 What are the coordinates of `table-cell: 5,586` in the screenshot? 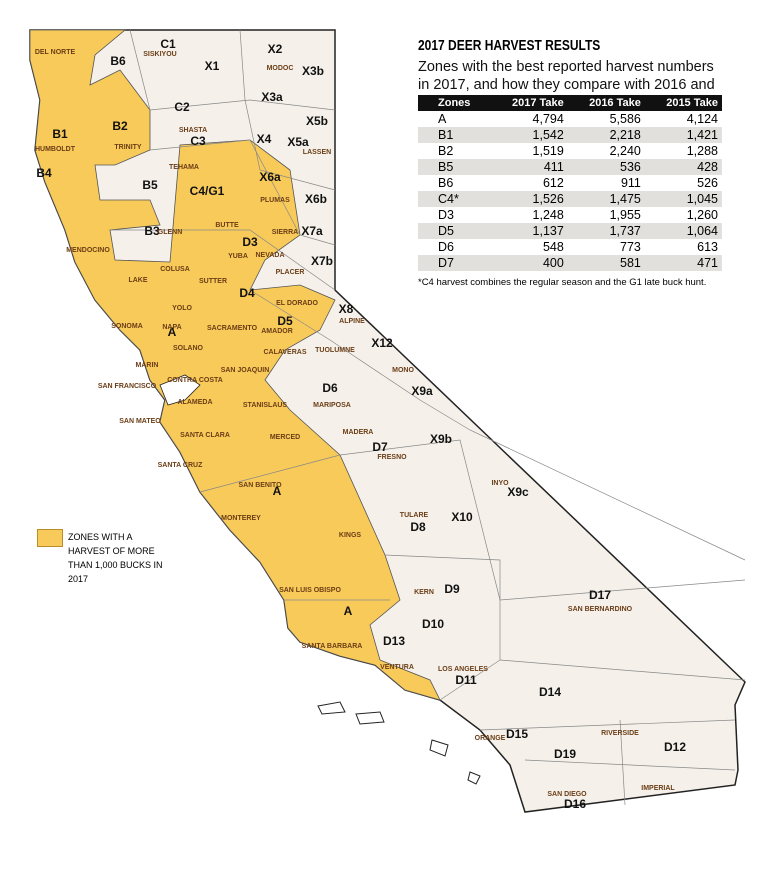 It's located at (625, 119).